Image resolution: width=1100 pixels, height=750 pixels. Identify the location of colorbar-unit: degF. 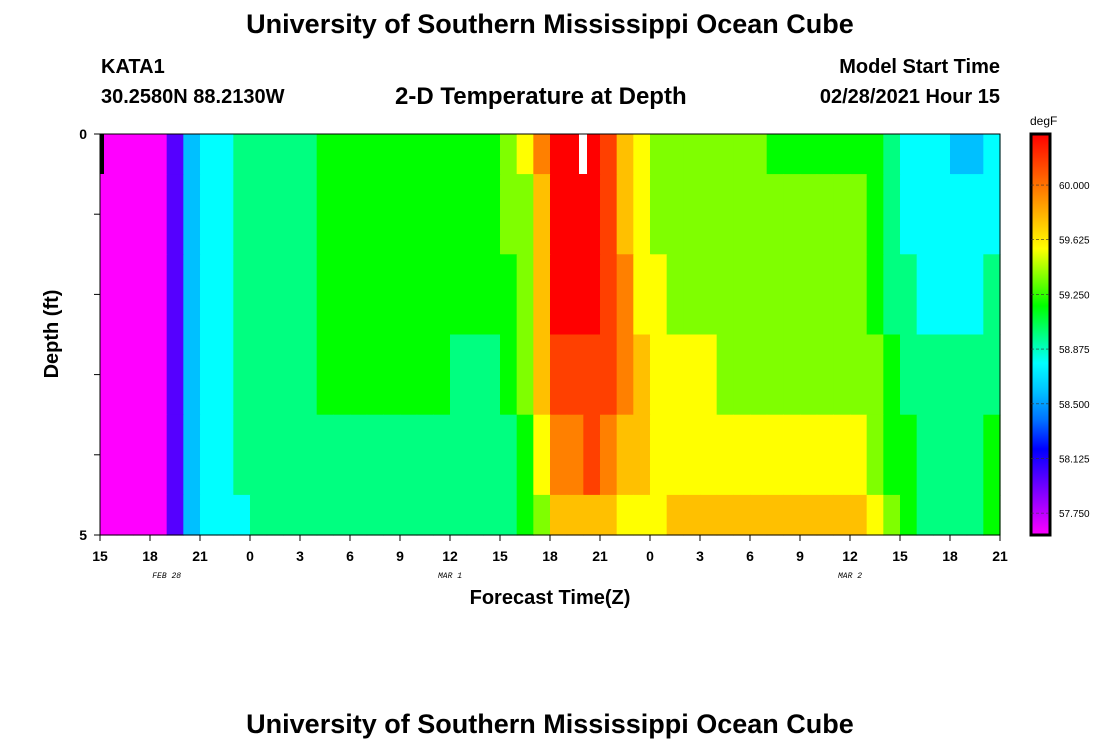
(1043, 121).